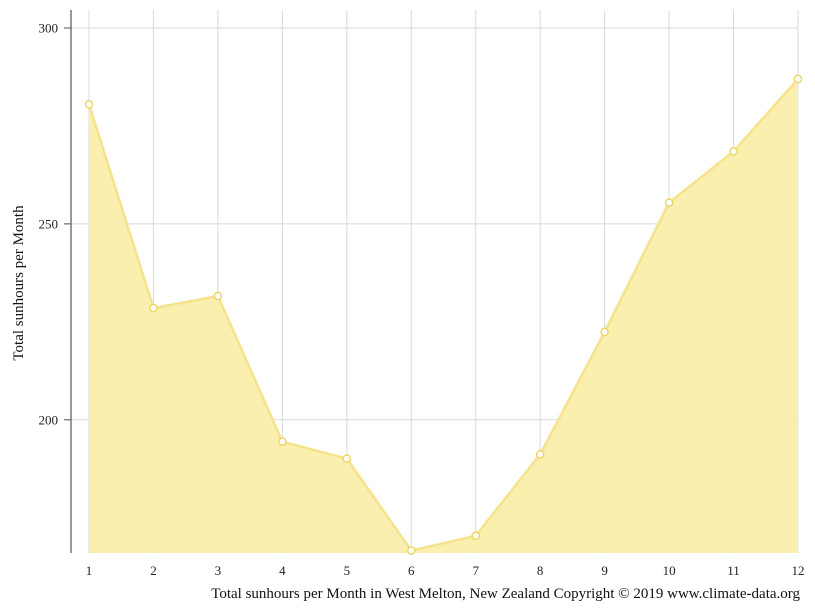 The width and height of the screenshot is (815, 611). What do you see at coordinates (347, 570) in the screenshot?
I see `x-tick-label-5: 5` at bounding box center [347, 570].